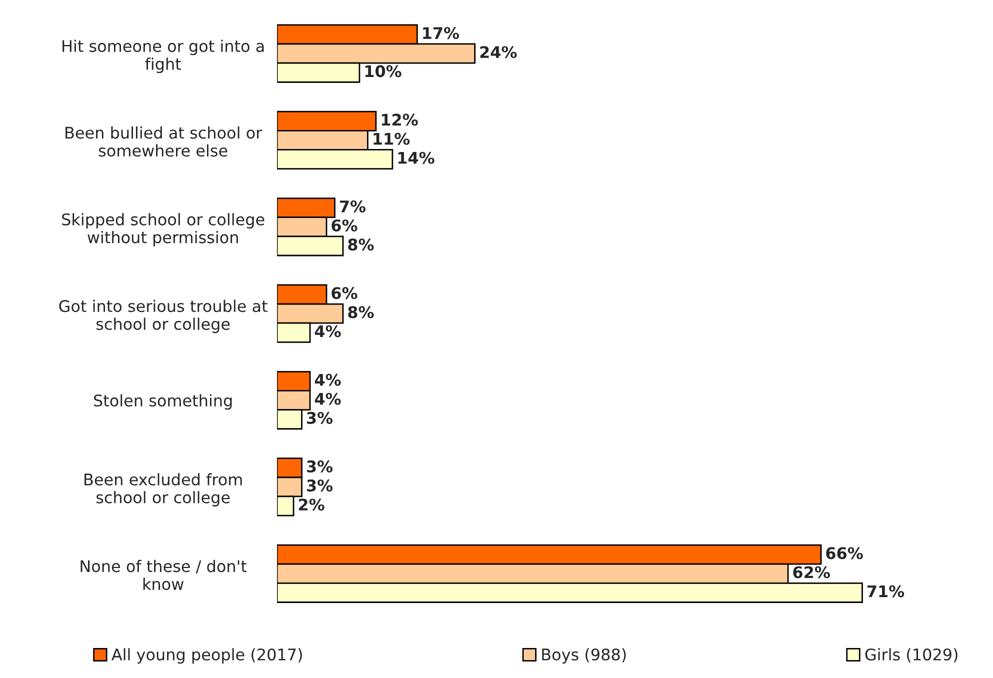  What do you see at coordinates (311, 504) in the screenshot?
I see `data-label: 2%` at bounding box center [311, 504].